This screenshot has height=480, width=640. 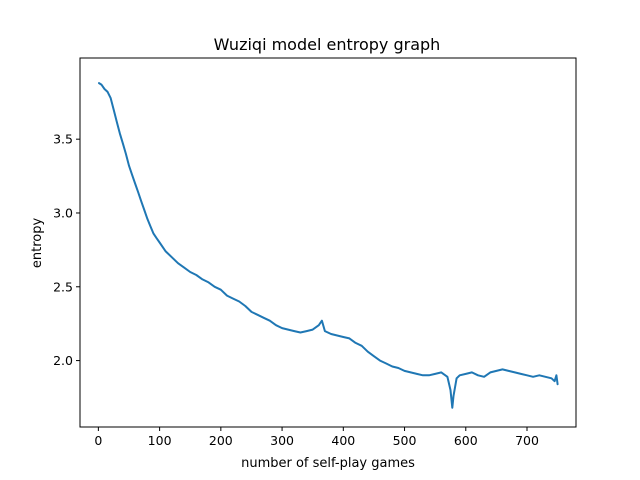 What do you see at coordinates (160, 440) in the screenshot?
I see `x-tick-label: 100` at bounding box center [160, 440].